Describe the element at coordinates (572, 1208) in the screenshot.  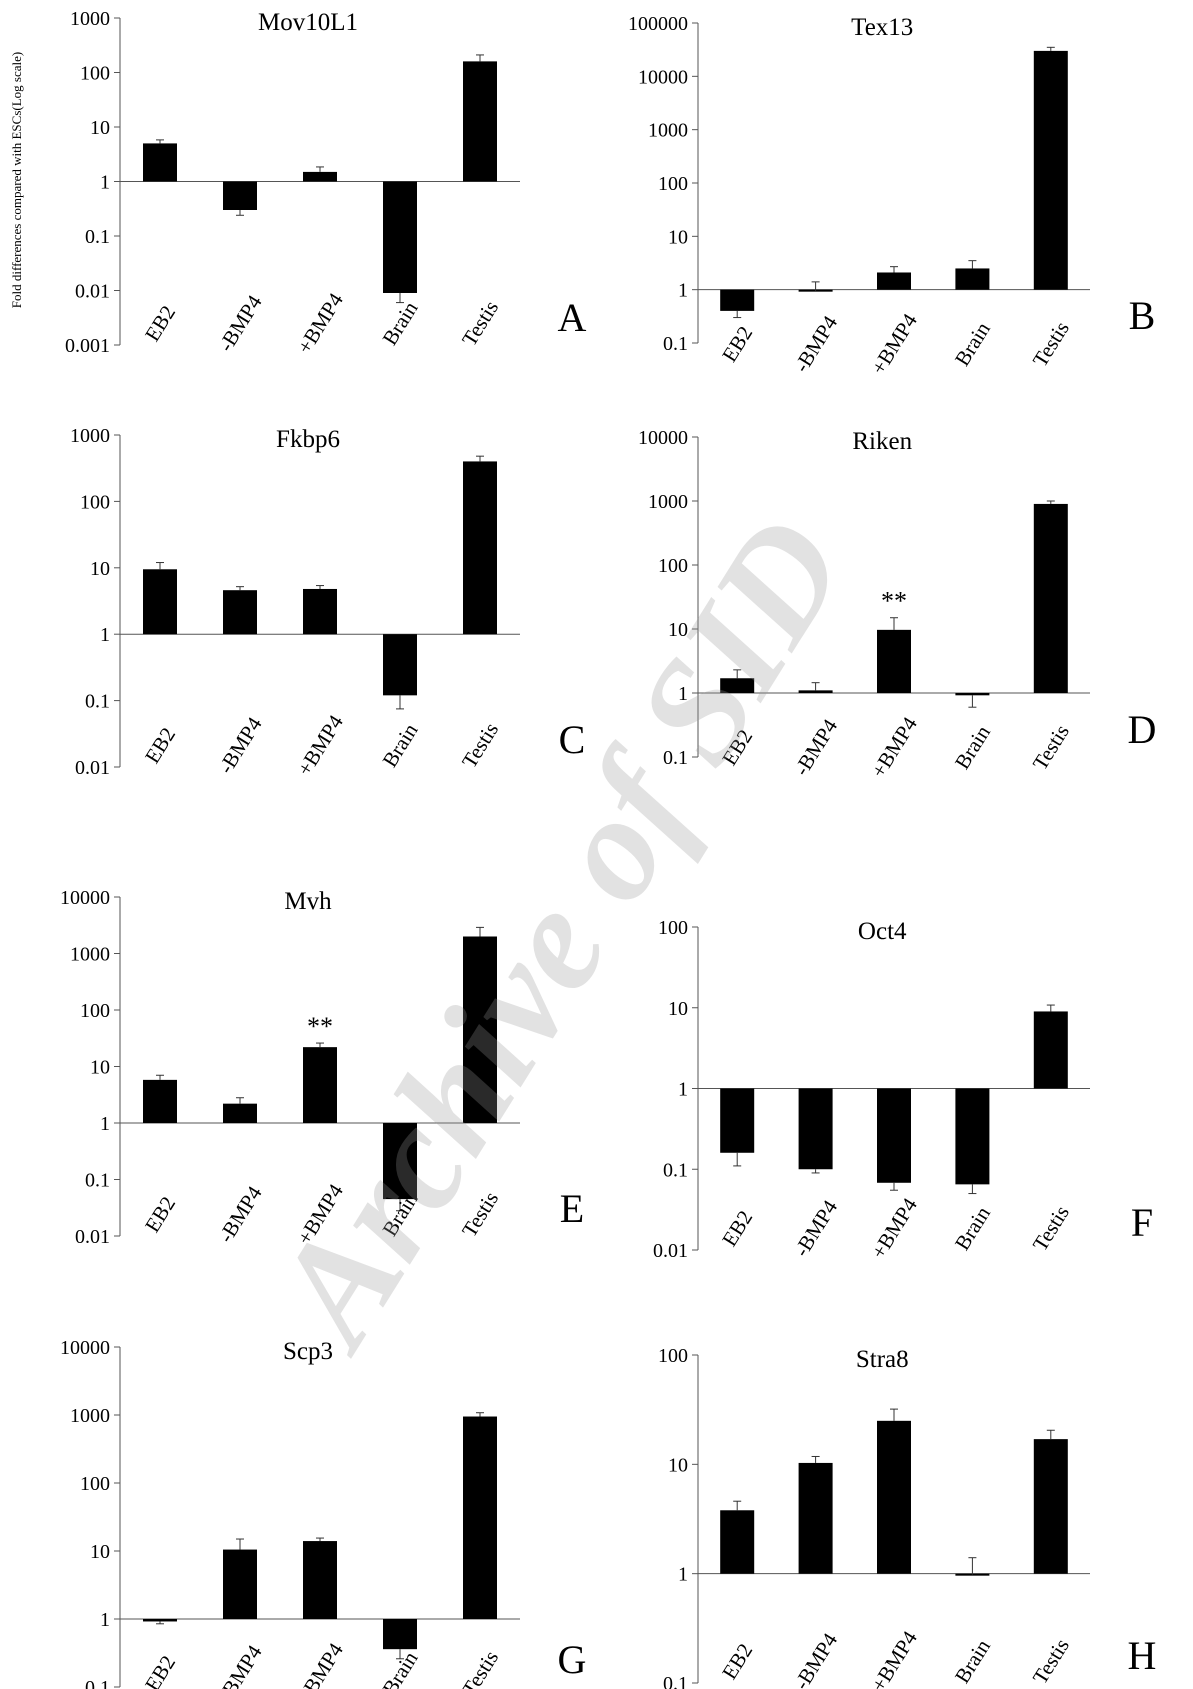
I see `panel-letter: E` at that location.